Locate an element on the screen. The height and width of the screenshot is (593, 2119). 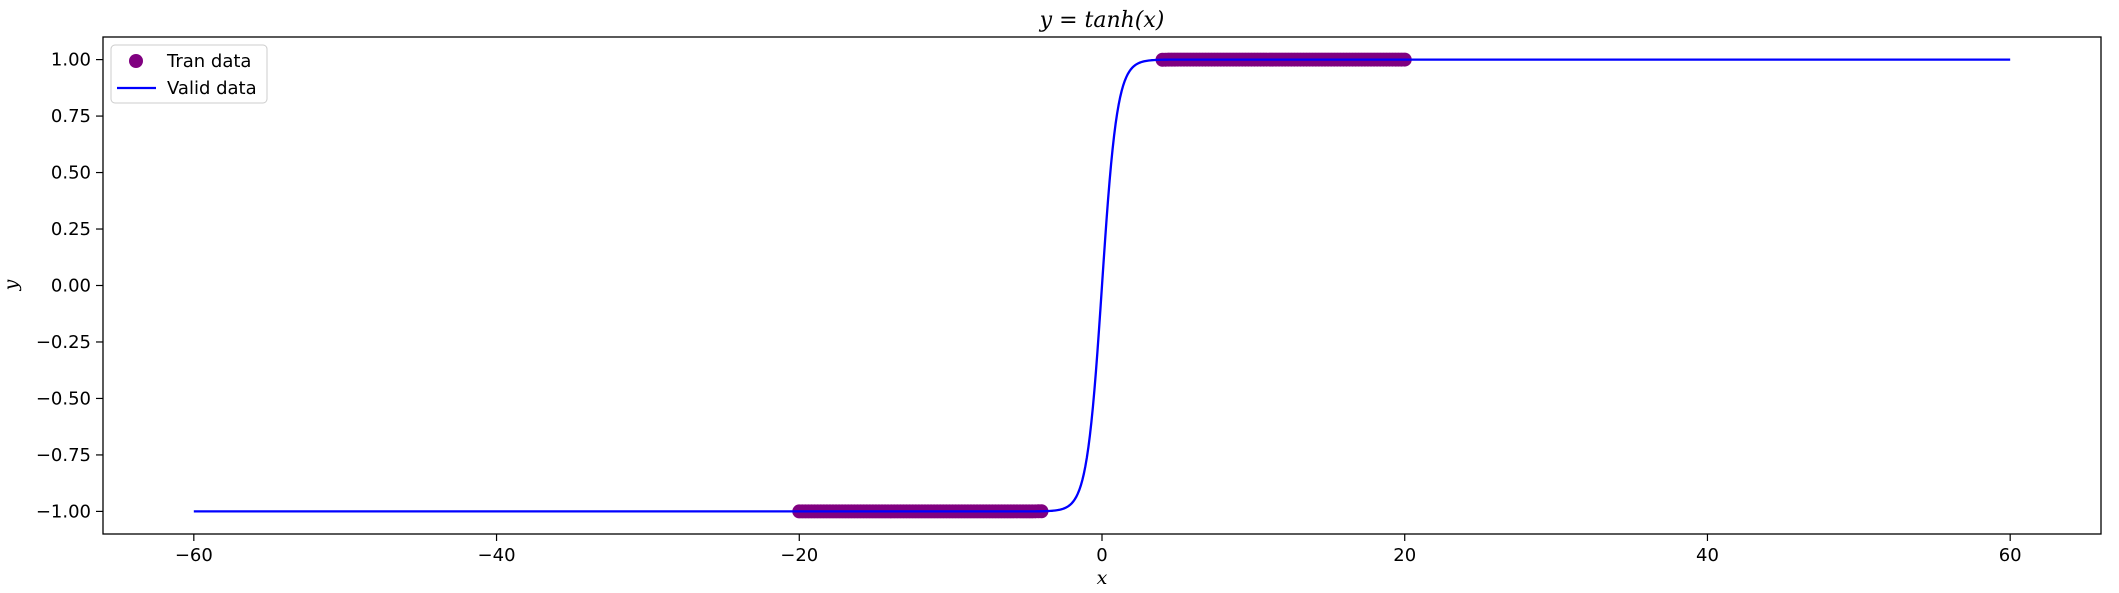
x-tick-label: −40 is located at coordinates (497, 555).